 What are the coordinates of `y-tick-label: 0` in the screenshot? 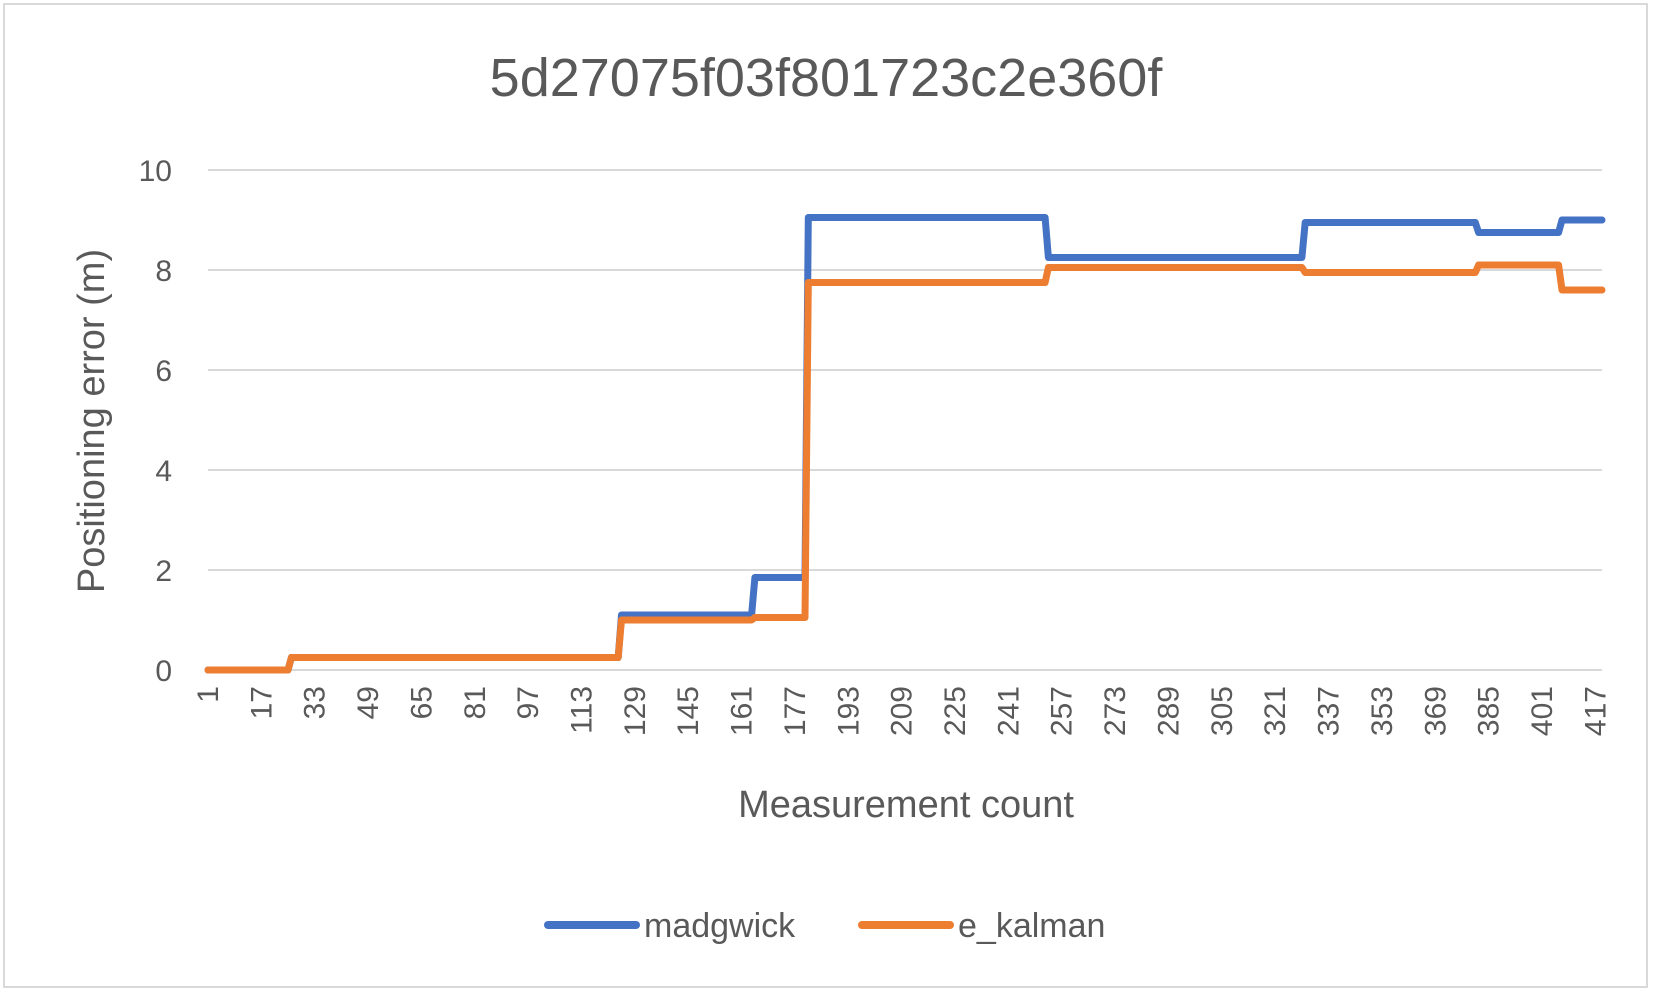 It's located at (163, 671).